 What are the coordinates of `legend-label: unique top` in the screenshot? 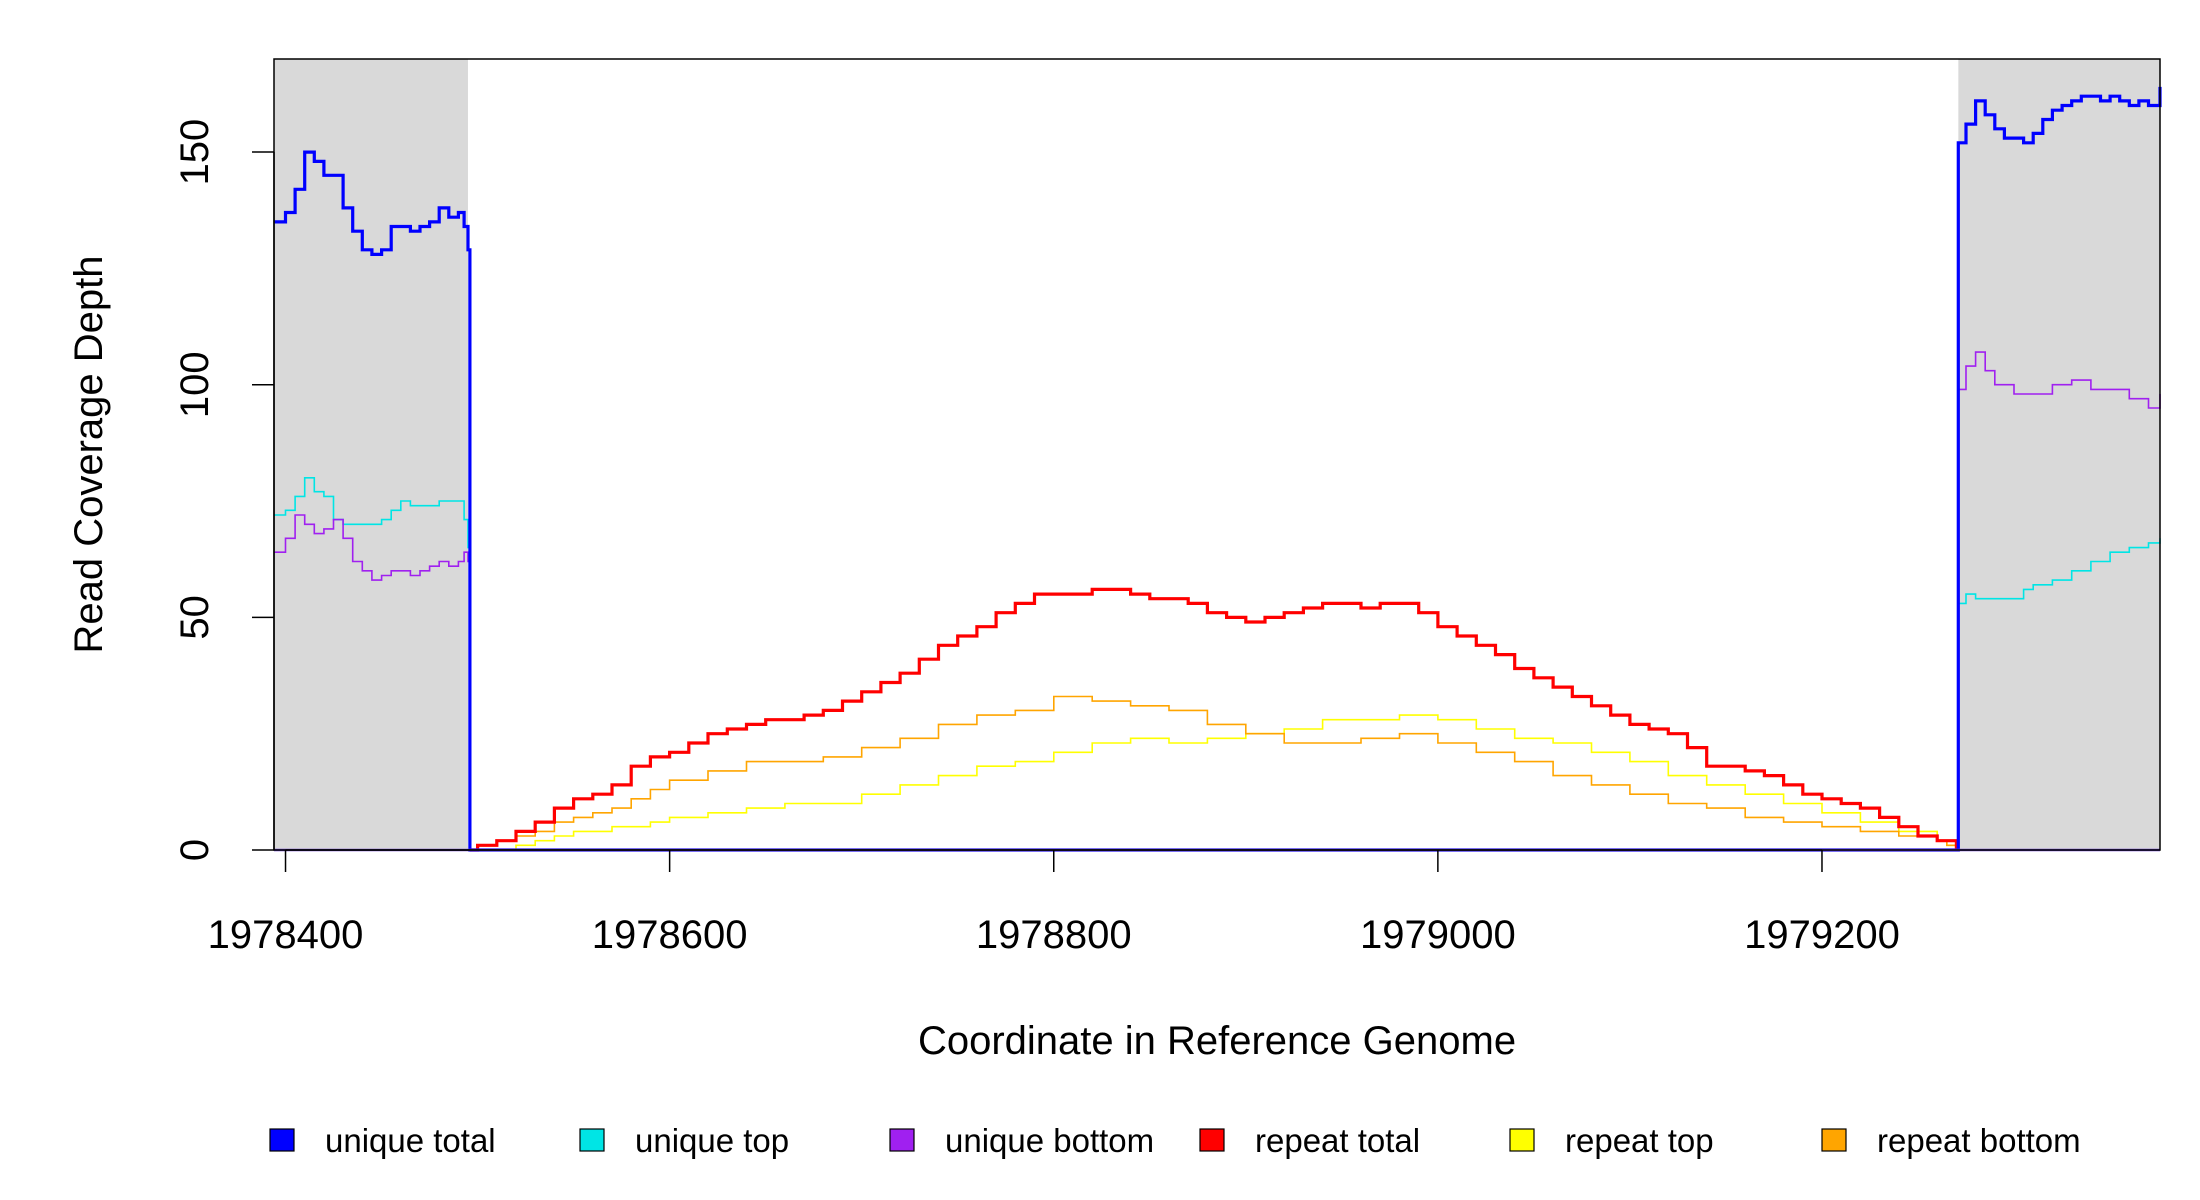 It's located at (712, 1140).